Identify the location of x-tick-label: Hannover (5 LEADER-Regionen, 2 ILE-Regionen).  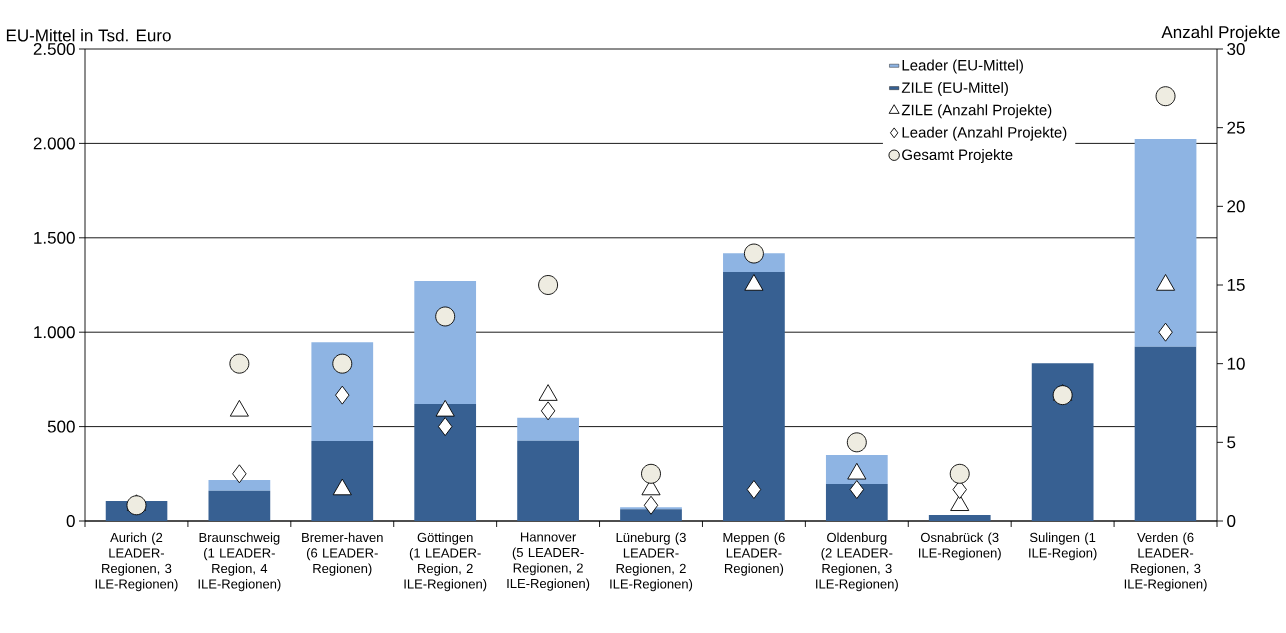
(548, 561).